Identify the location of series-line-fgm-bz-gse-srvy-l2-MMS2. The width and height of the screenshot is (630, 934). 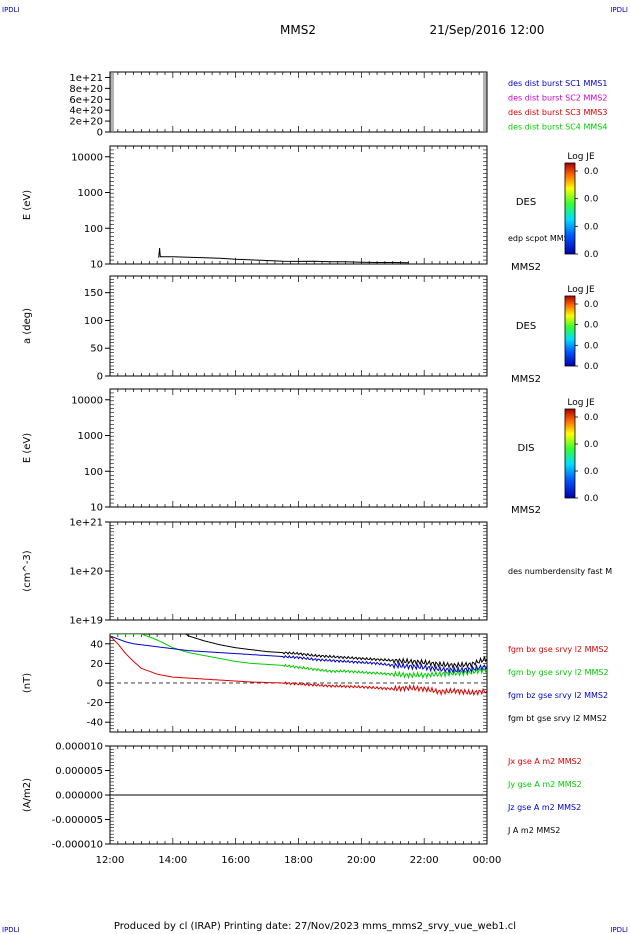
(298, 655).